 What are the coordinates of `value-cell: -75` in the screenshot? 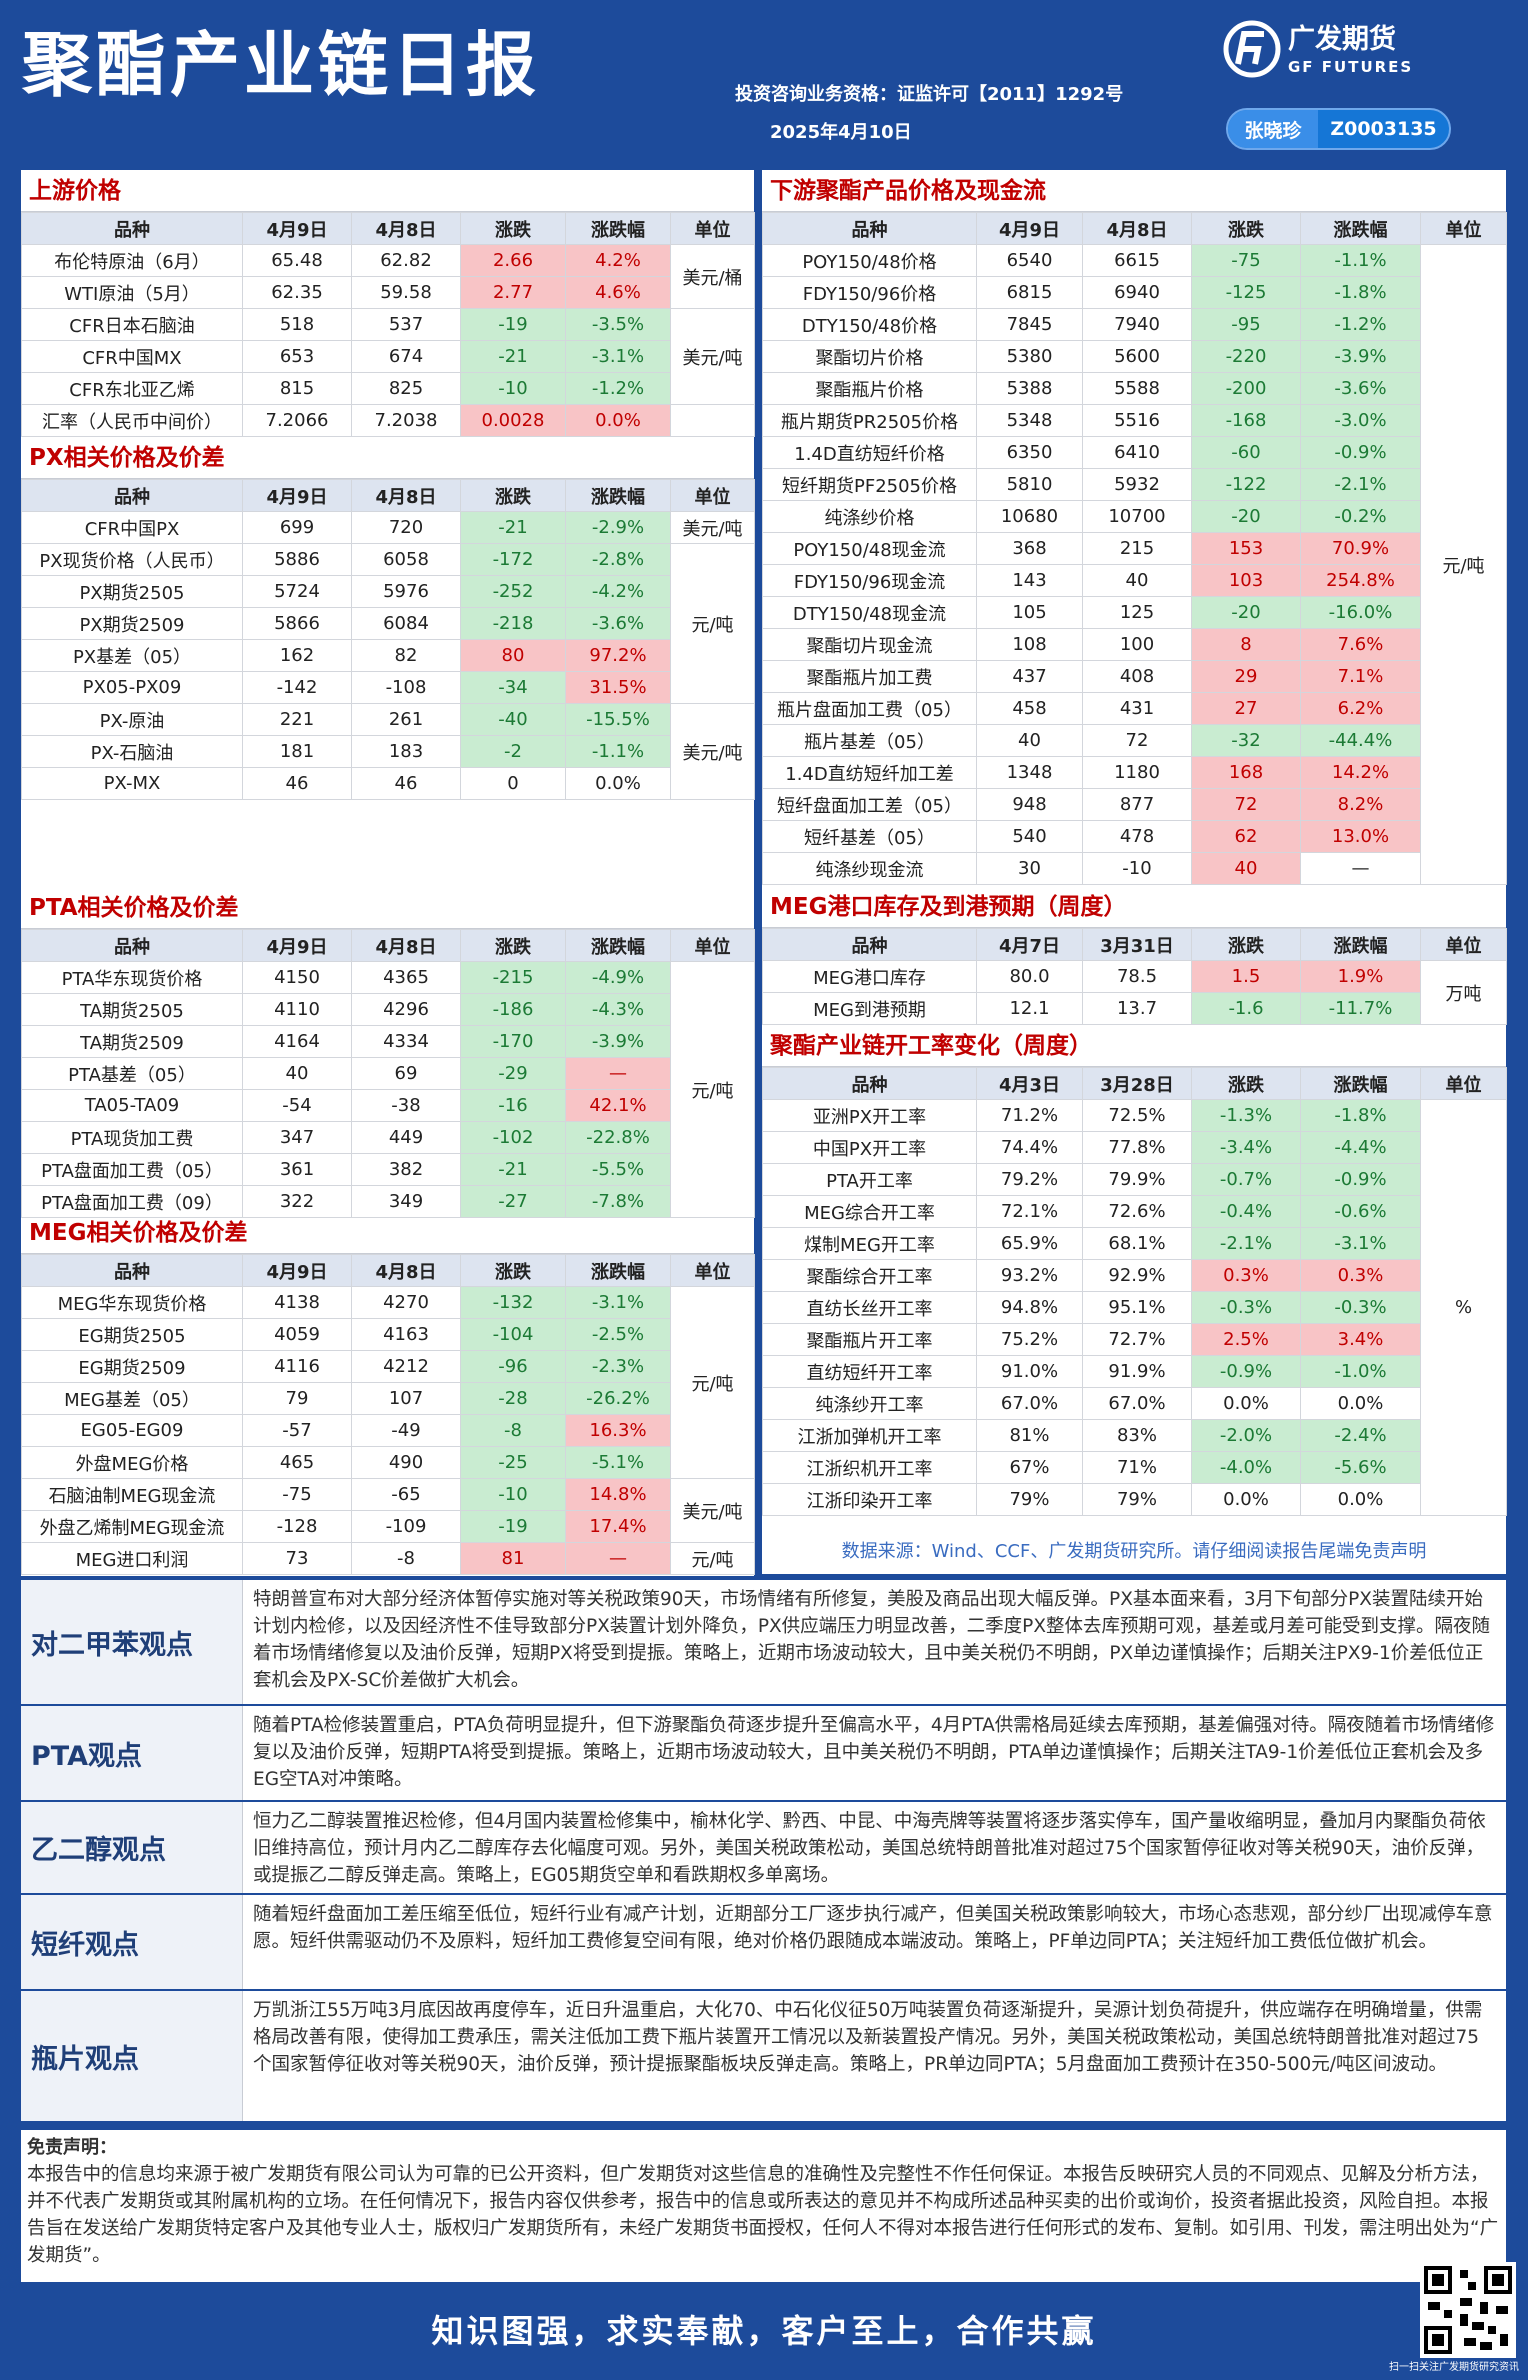 It's located at (1246, 260).